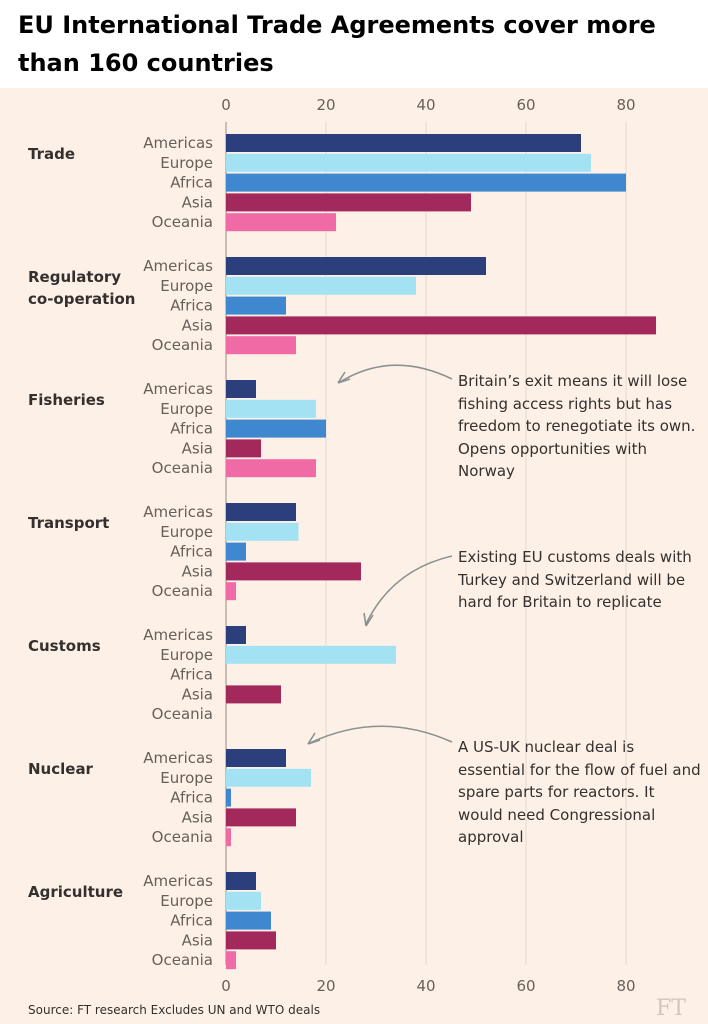  What do you see at coordinates (525, 105) in the screenshot?
I see `x-tick-top-60: 60` at bounding box center [525, 105].